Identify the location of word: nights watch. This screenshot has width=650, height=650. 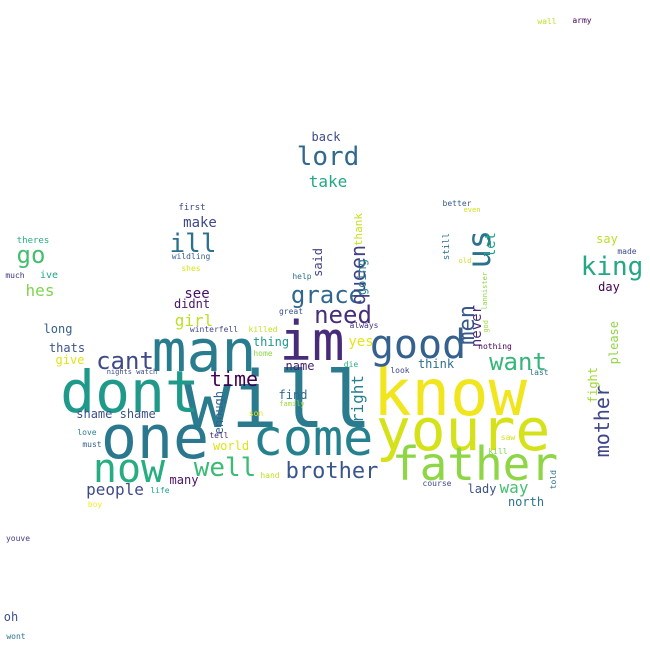
(132, 372).